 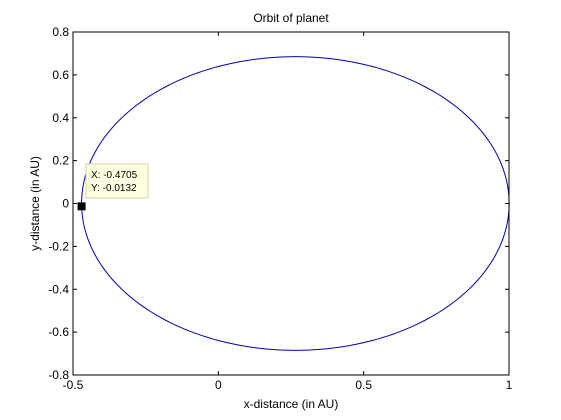 What do you see at coordinates (58, 375) in the screenshot?
I see `y-tick-label: -0.8` at bounding box center [58, 375].